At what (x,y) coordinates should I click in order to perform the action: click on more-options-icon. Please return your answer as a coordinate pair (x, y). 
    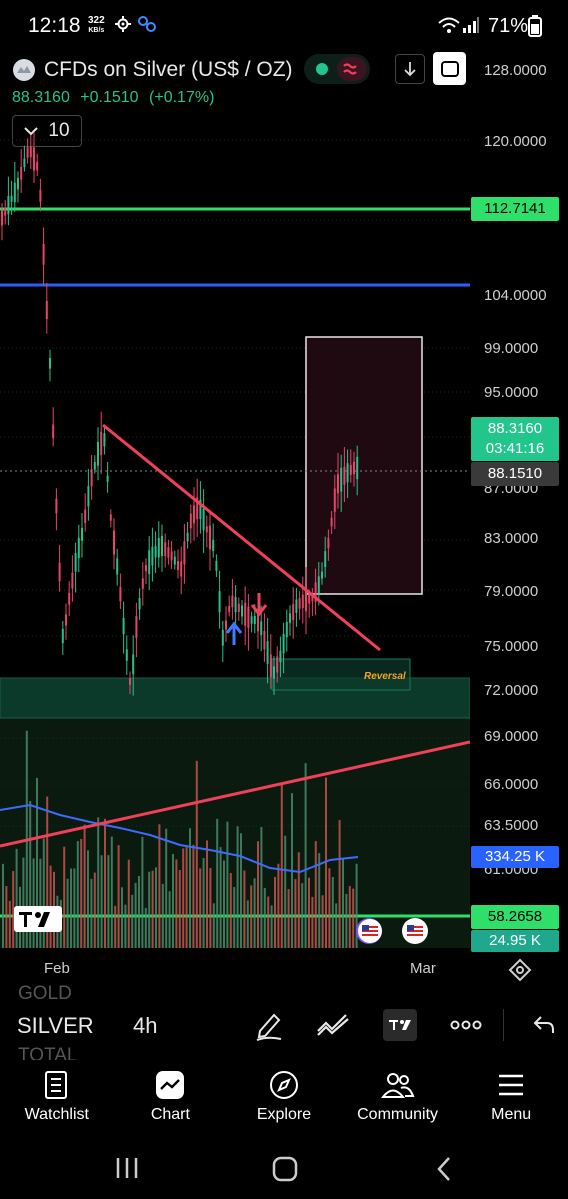
    Looking at the image, I should click on (466, 1025).